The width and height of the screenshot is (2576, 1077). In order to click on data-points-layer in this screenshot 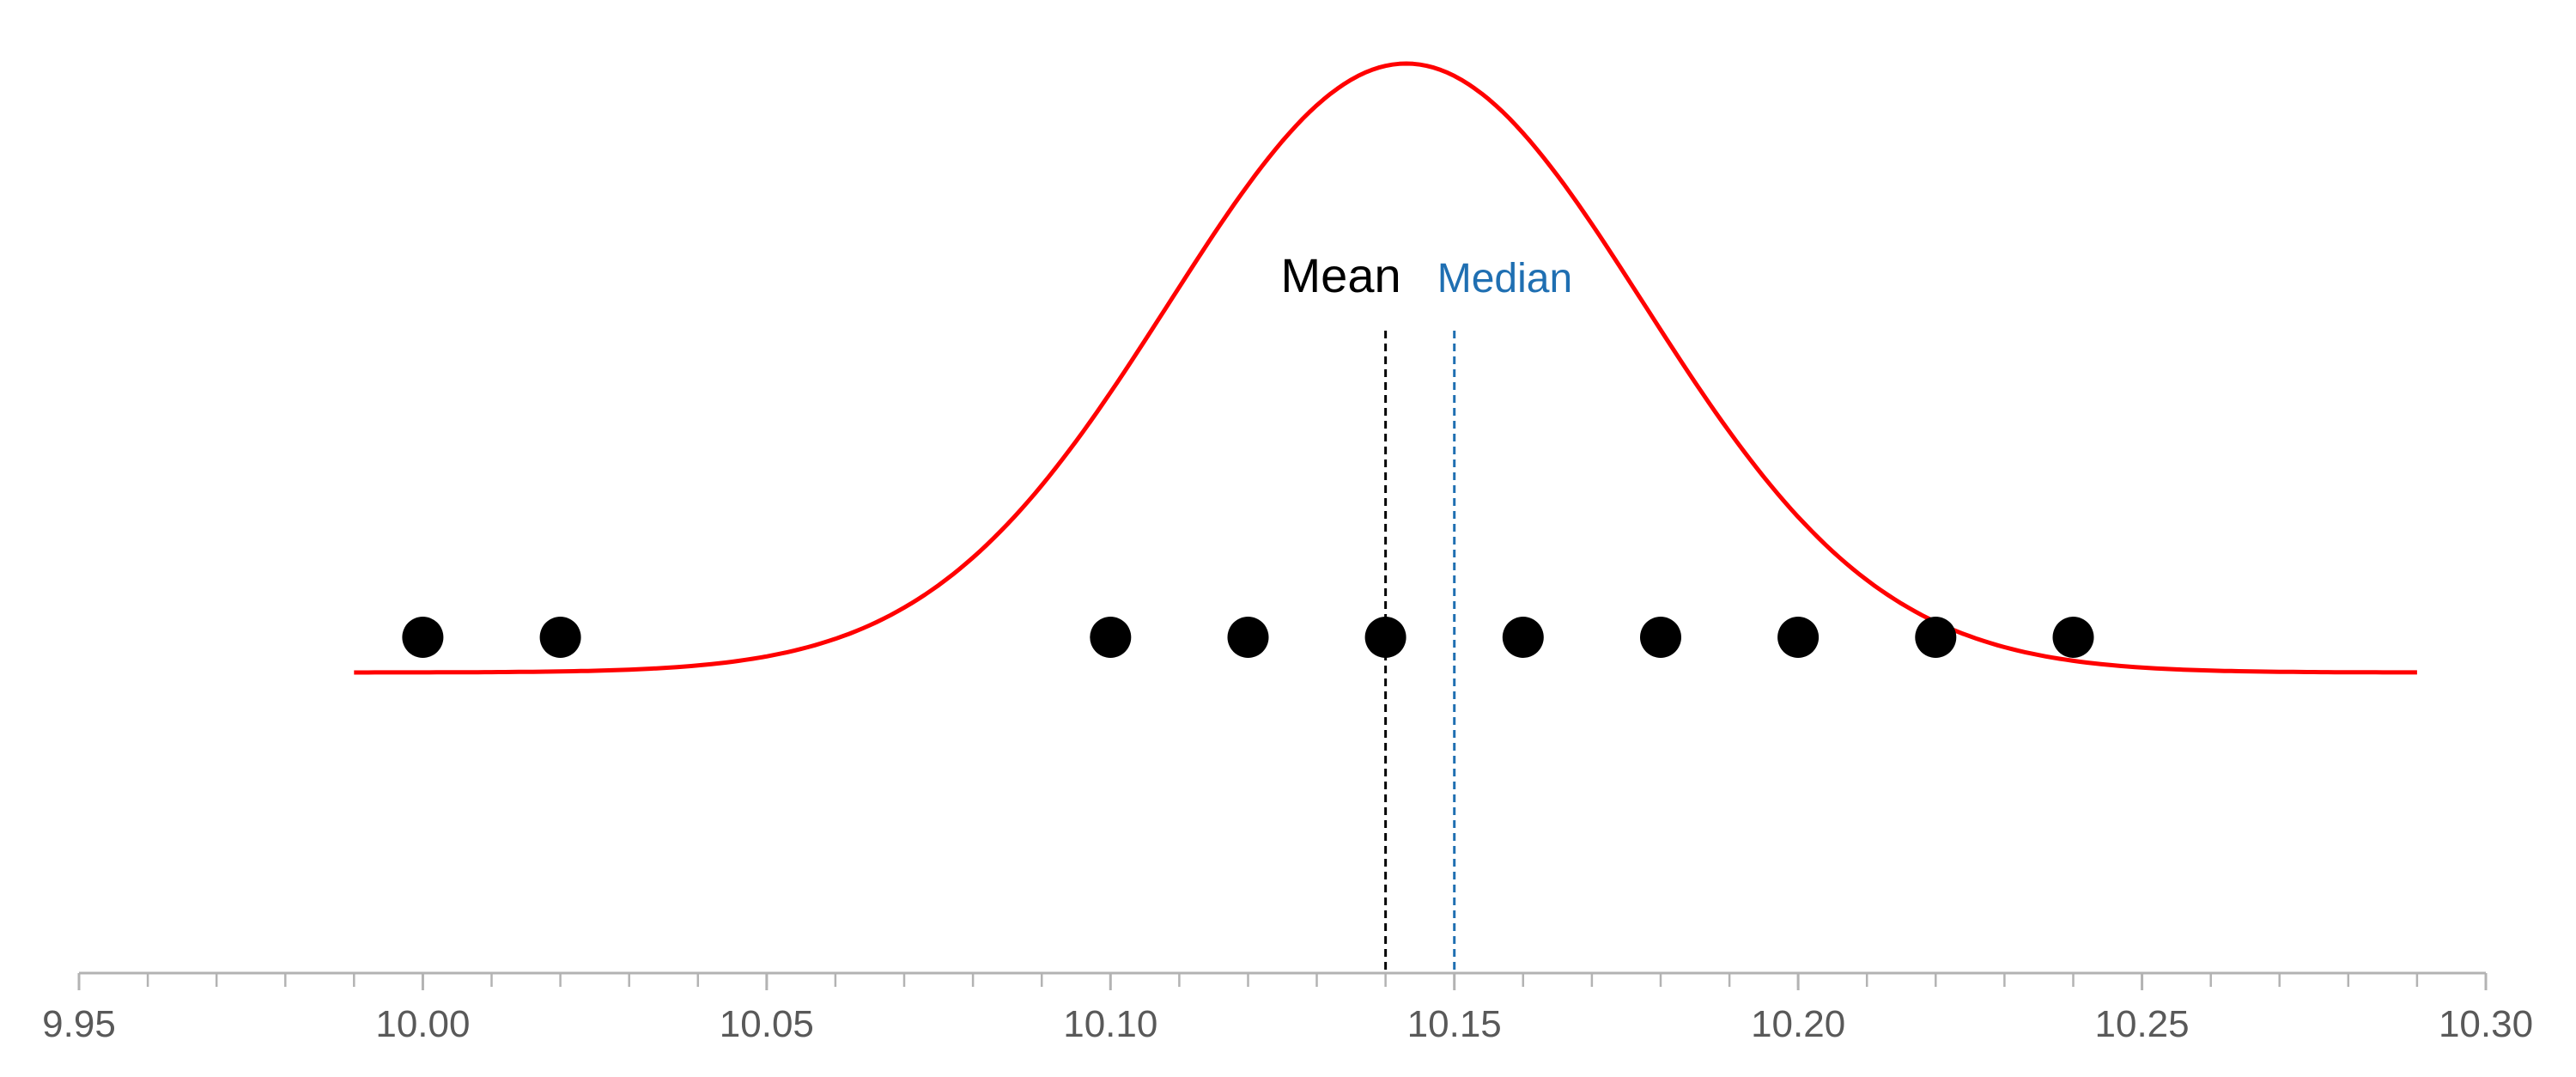, I will do `click(1248, 637)`.